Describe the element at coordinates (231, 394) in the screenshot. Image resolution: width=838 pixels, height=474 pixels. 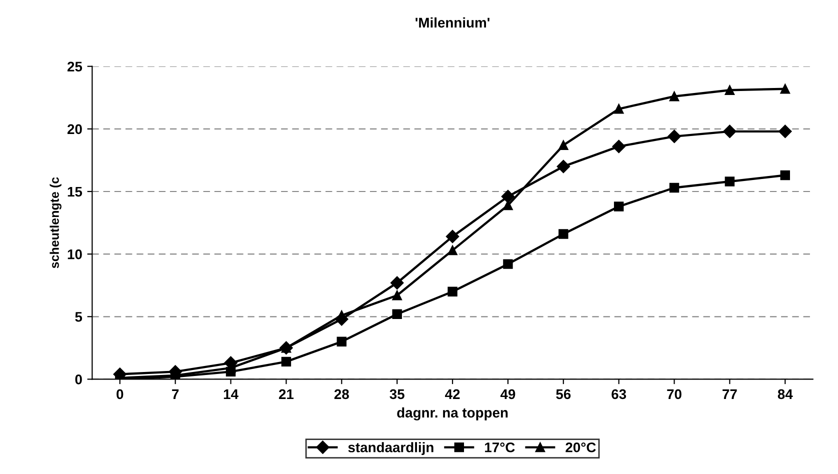
I see `x-tick-label: 14` at that location.